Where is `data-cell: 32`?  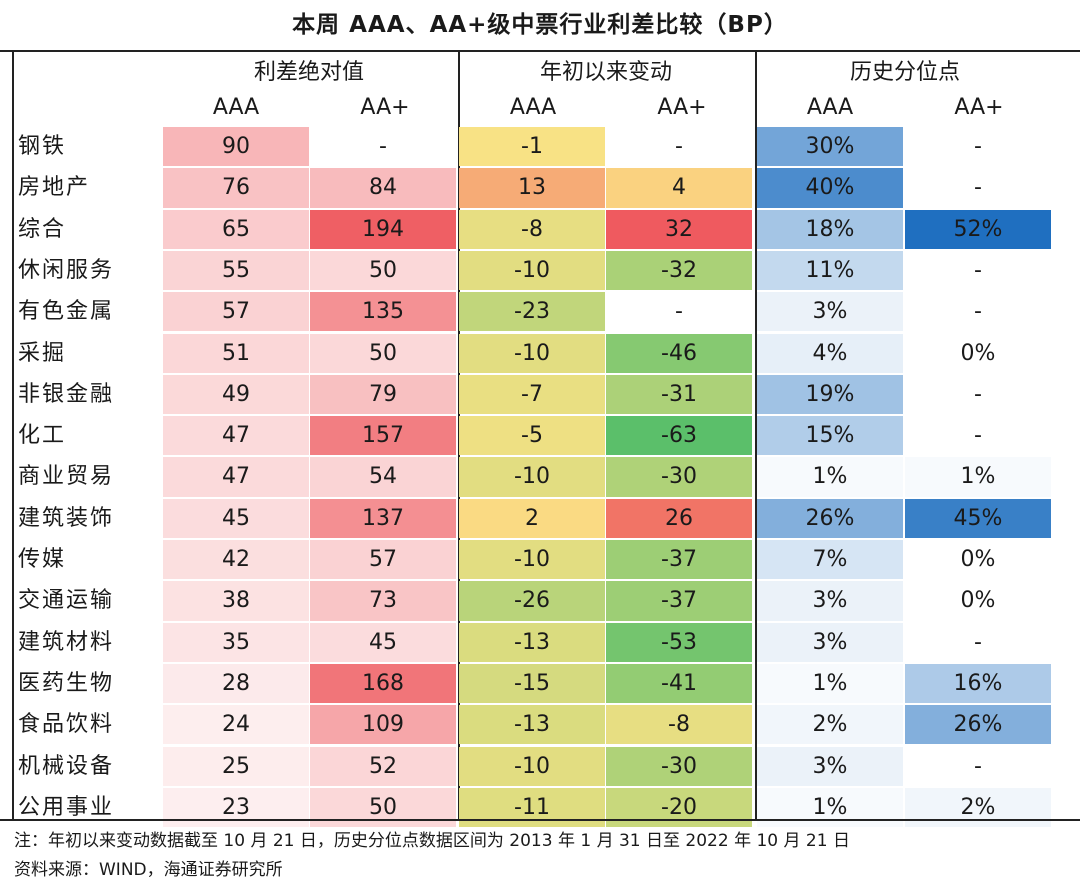 data-cell: 32 is located at coordinates (679, 229).